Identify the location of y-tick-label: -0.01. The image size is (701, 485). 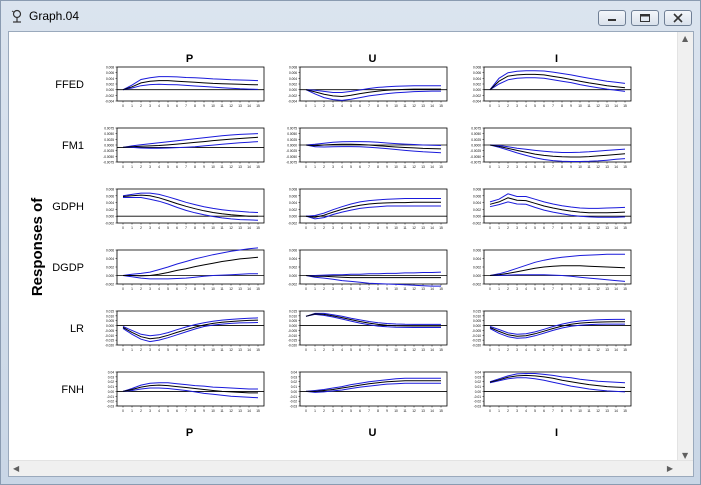
(110, 397).